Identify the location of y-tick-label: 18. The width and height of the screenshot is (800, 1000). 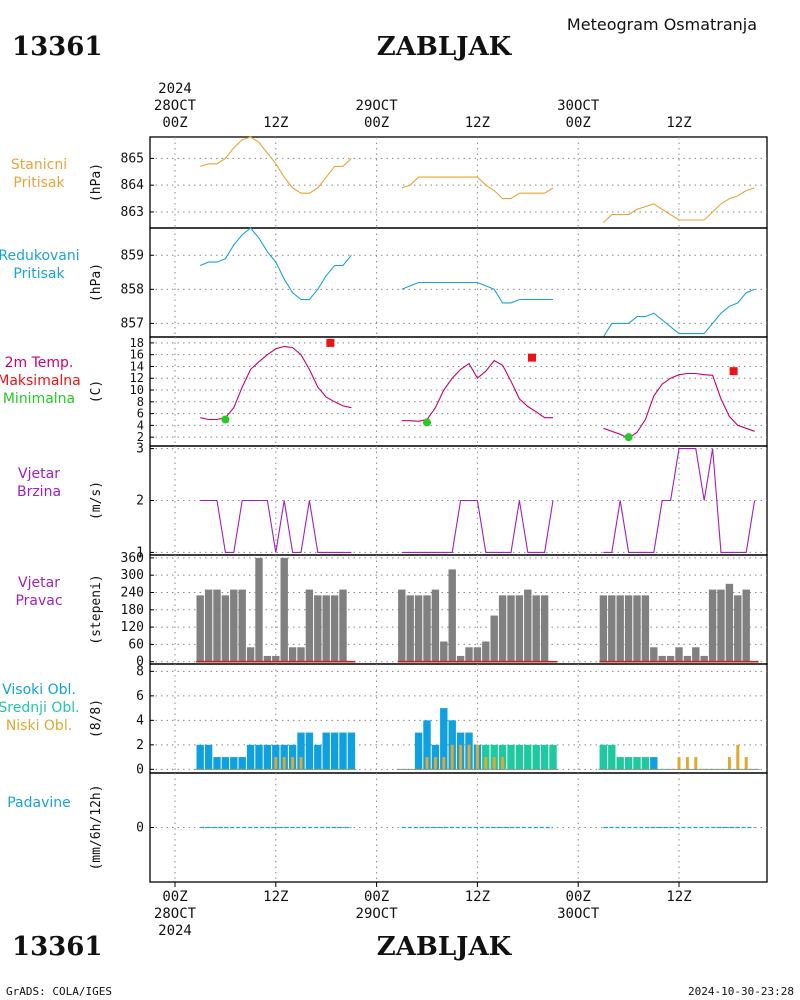
(137, 343).